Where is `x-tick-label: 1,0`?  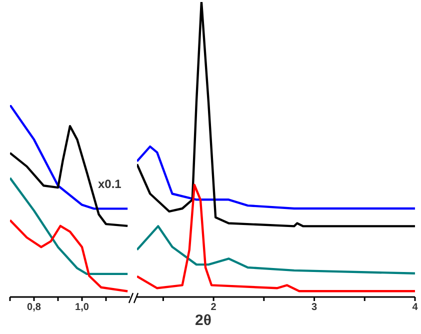
x-tick-label: 1,0 is located at coordinates (82, 308).